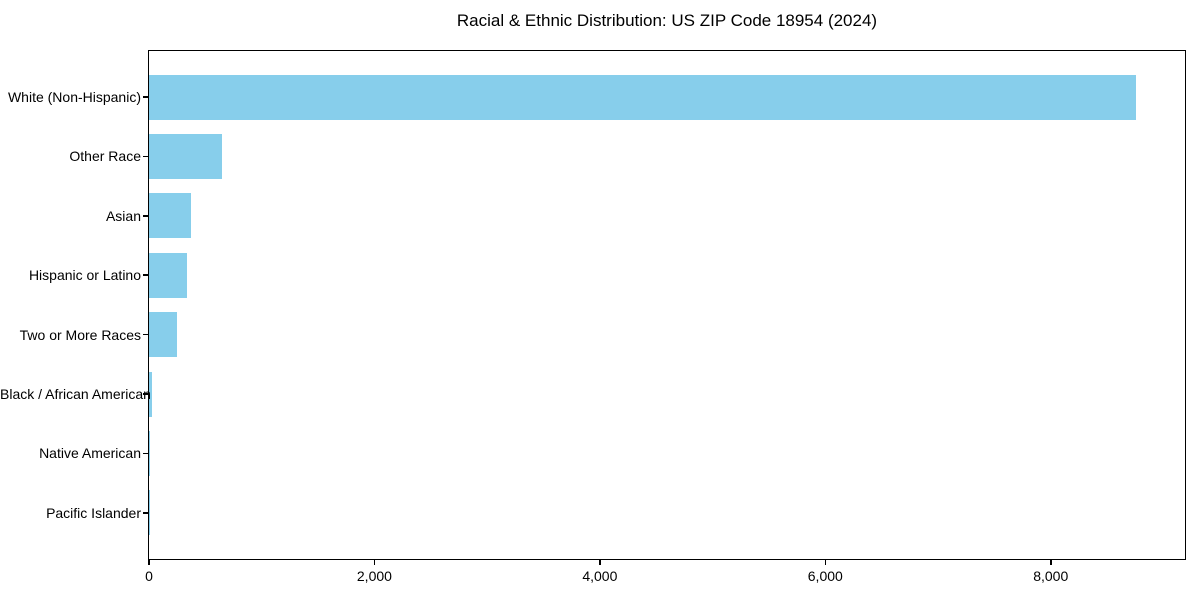  Describe the element at coordinates (74, 97) in the screenshot. I see `y-tick-label-white-non-hispanic: White (Non-Hispanic)` at that location.